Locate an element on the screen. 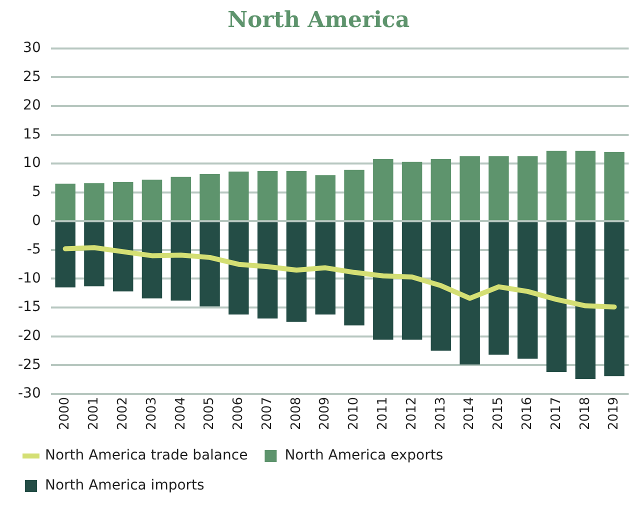 Image resolution: width=641 pixels, height=511 pixels. y-tick-label: -10 is located at coordinates (29, 278).